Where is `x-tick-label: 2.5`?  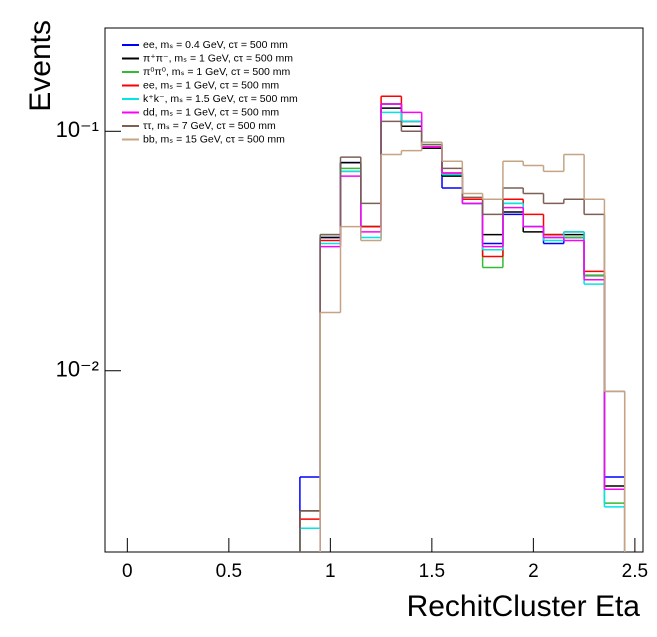 x-tick-label: 2.5 is located at coordinates (635, 571).